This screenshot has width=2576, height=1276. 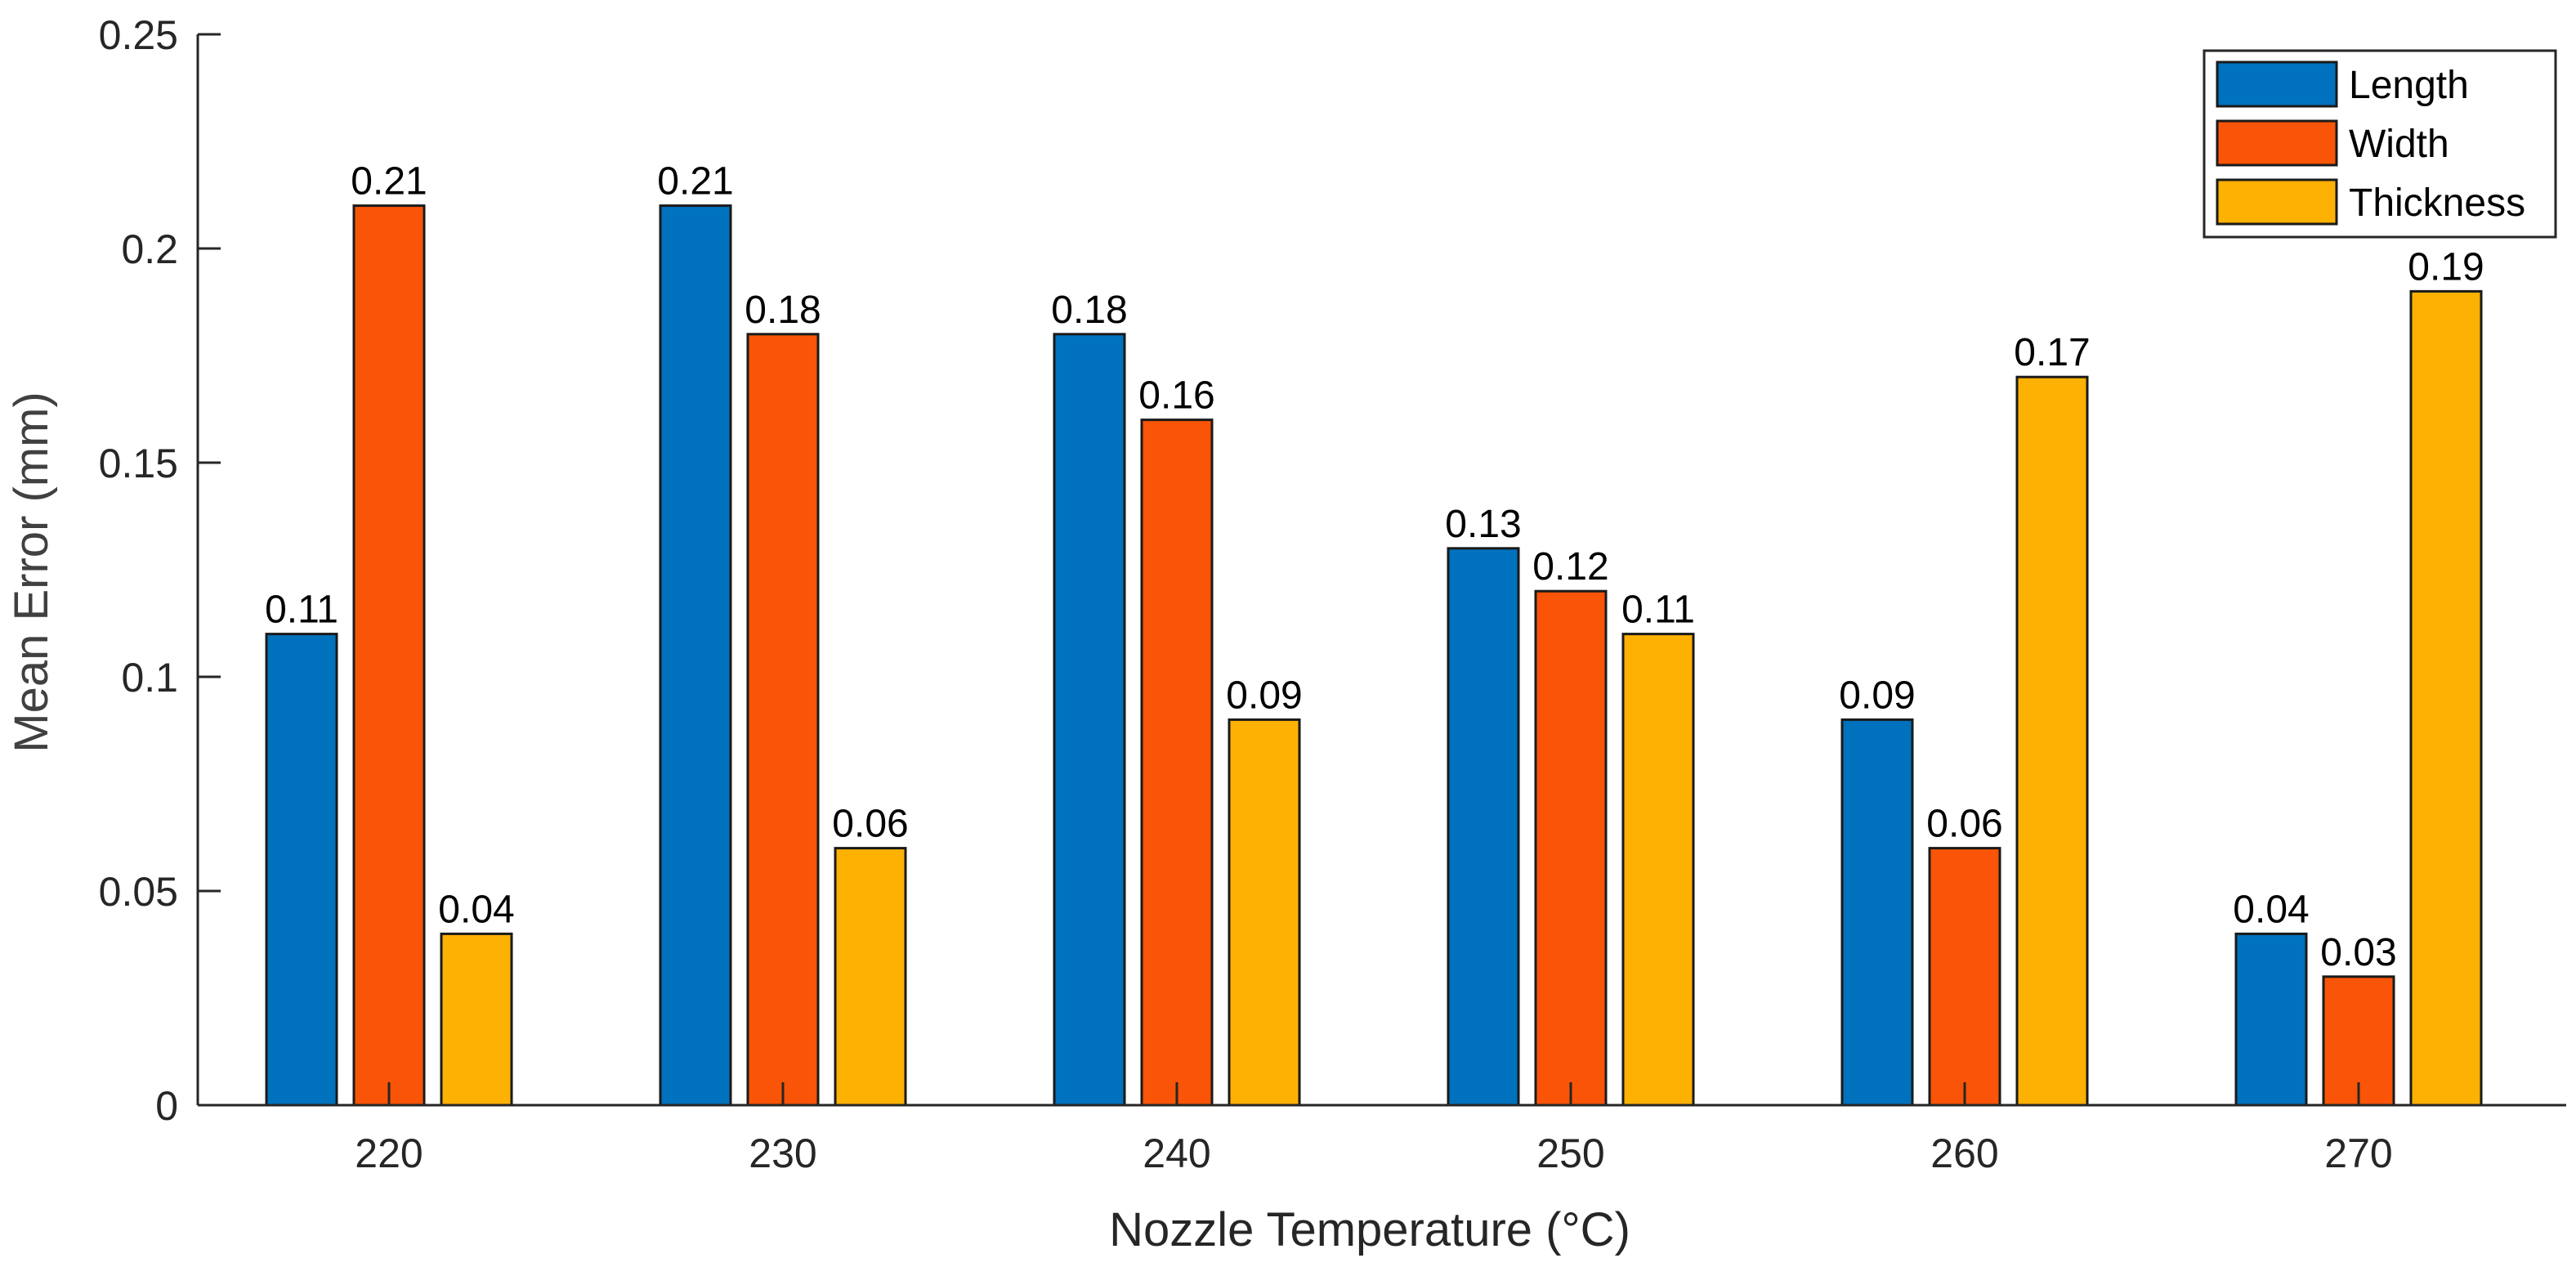 I want to click on value-label-length-220: 0.11, so click(x=301, y=610).